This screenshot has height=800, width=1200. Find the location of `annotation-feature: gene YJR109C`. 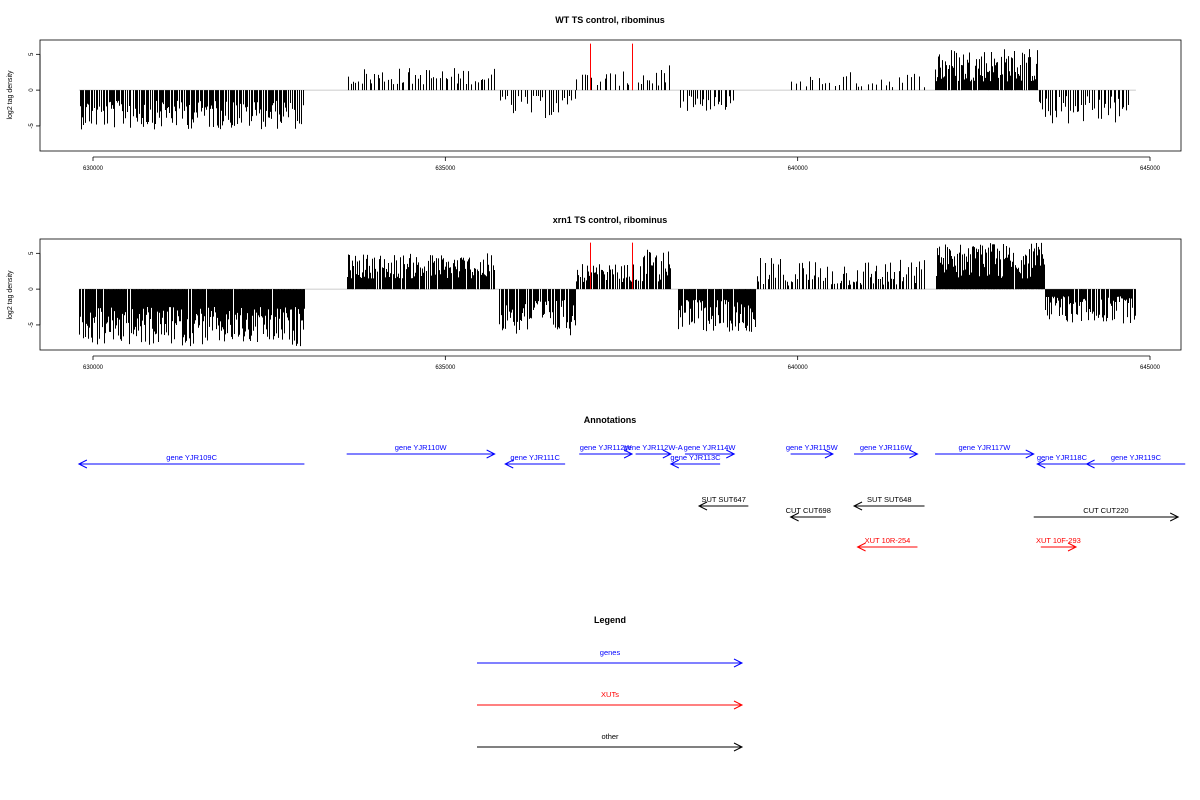

annotation-feature: gene YJR109C is located at coordinates (191, 461).